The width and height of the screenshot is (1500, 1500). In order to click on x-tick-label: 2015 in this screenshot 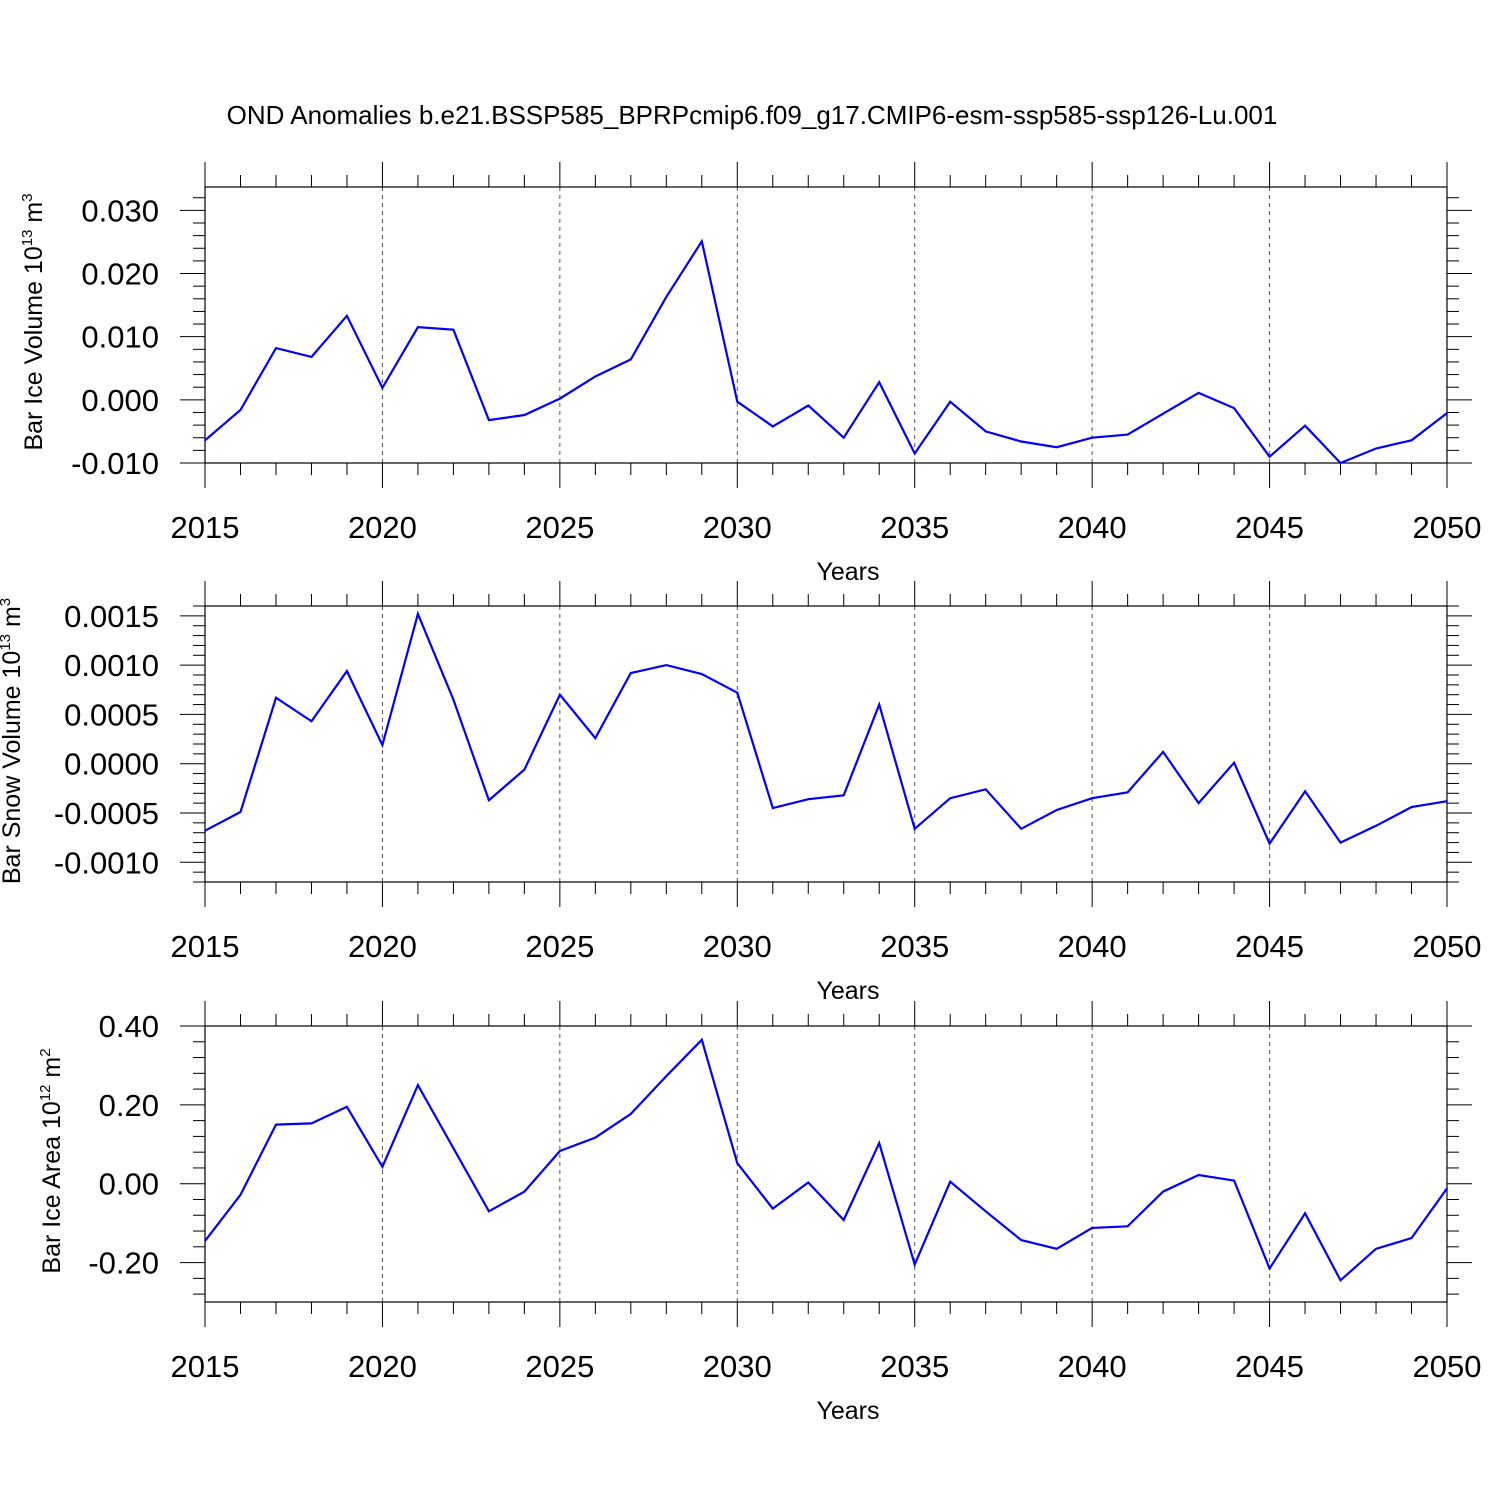, I will do `click(205, 946)`.